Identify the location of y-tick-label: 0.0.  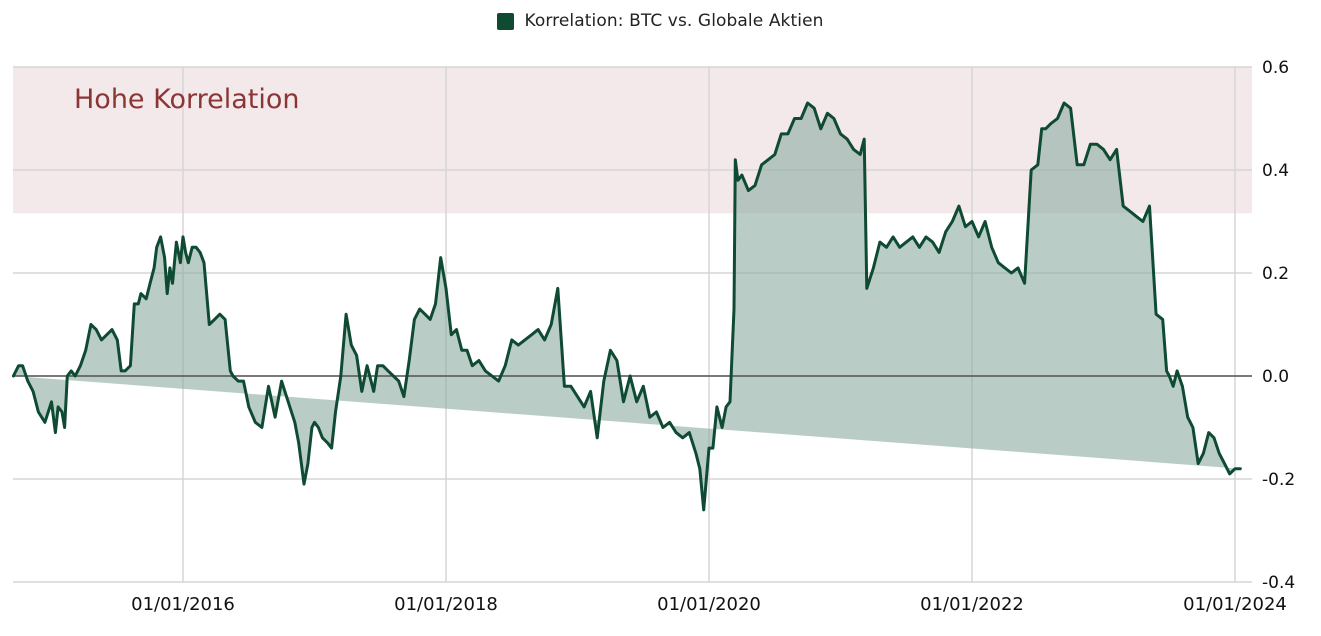
(1275, 377).